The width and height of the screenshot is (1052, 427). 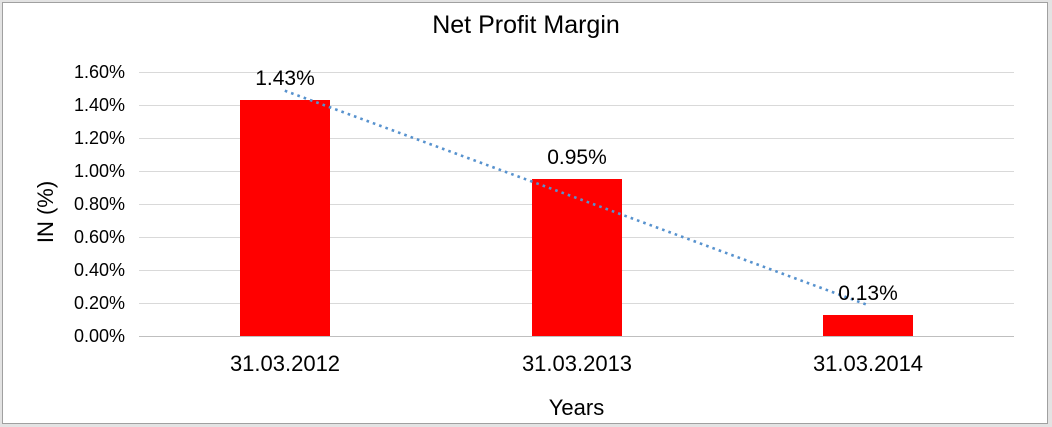 What do you see at coordinates (99, 204) in the screenshot?
I see `y-tick-label: 0.80%` at bounding box center [99, 204].